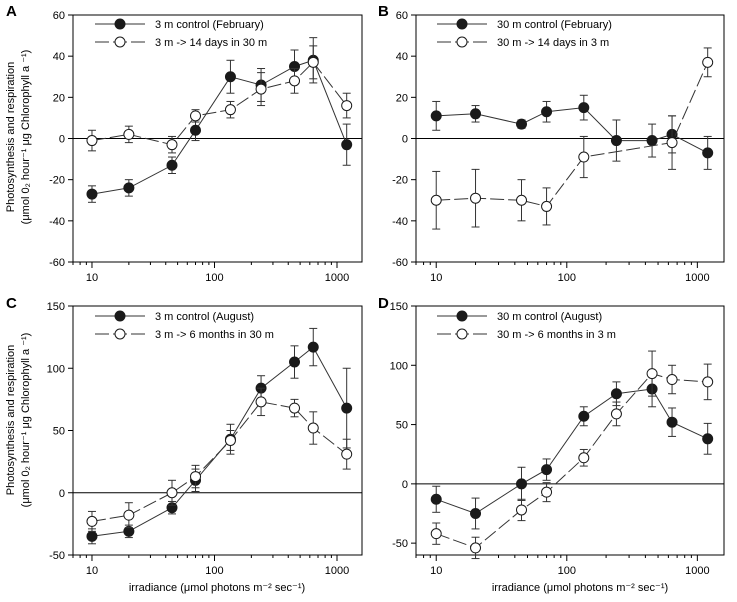 This screenshot has height=602, width=737. I want to click on panel-letter: A, so click(11, 11).